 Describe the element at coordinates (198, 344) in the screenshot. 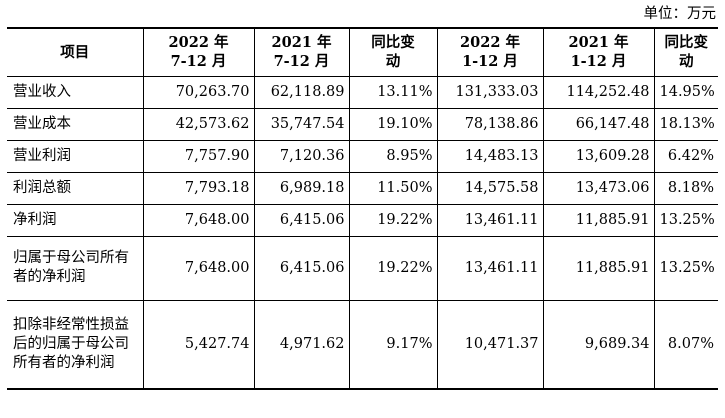

I see `cell-value: 5,427.74` at that location.